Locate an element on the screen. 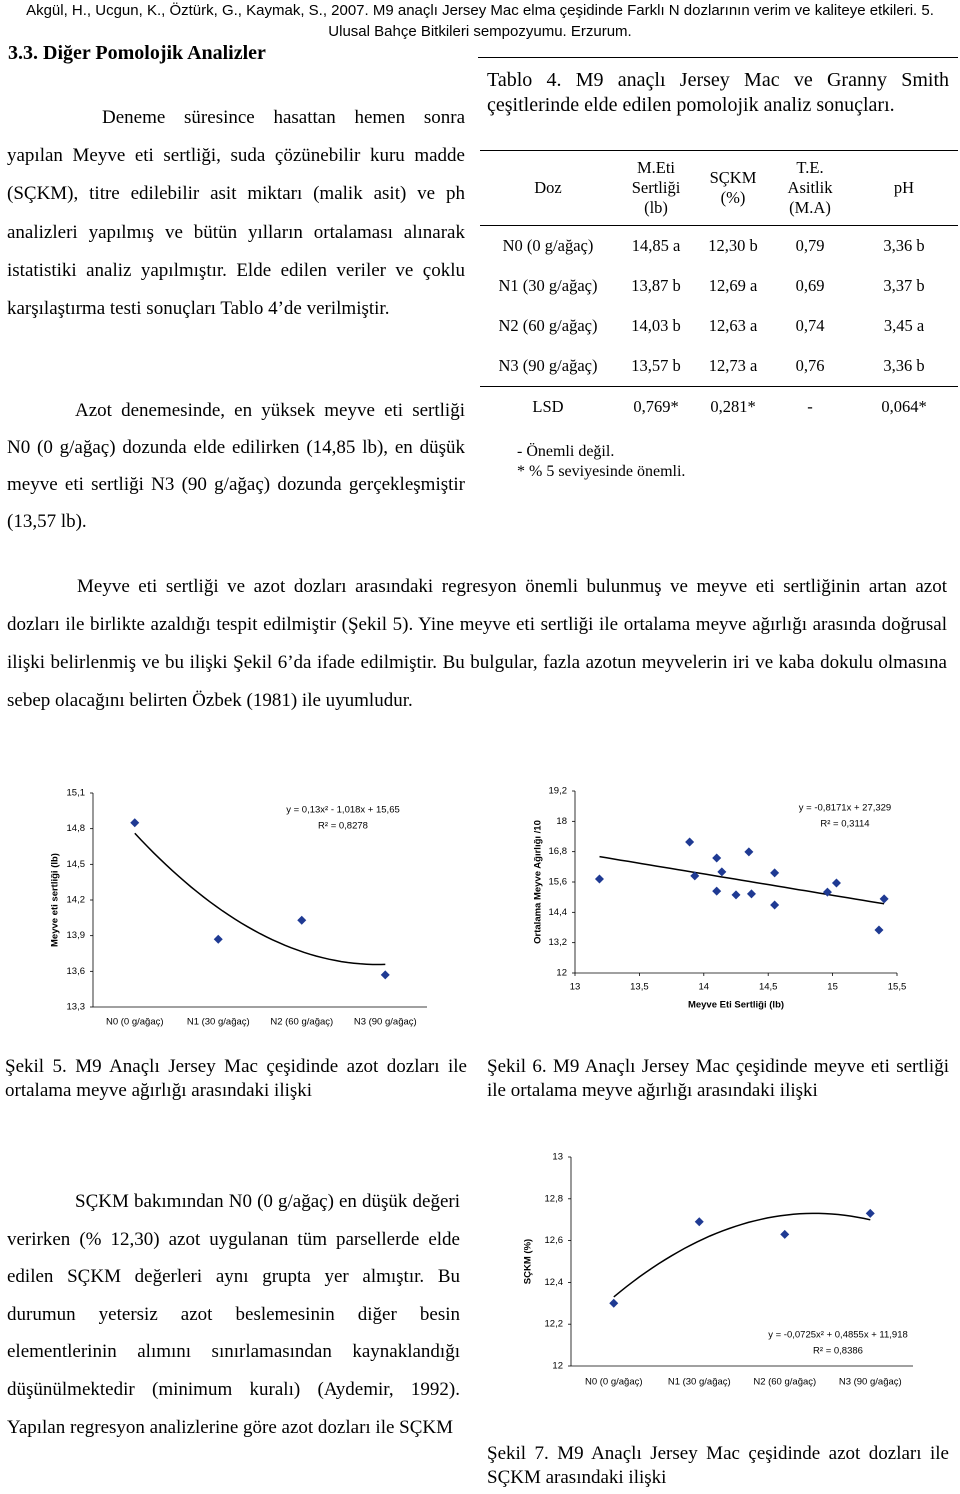 The height and width of the screenshot is (1494, 960). y-tick-label: 18 is located at coordinates (561, 821).